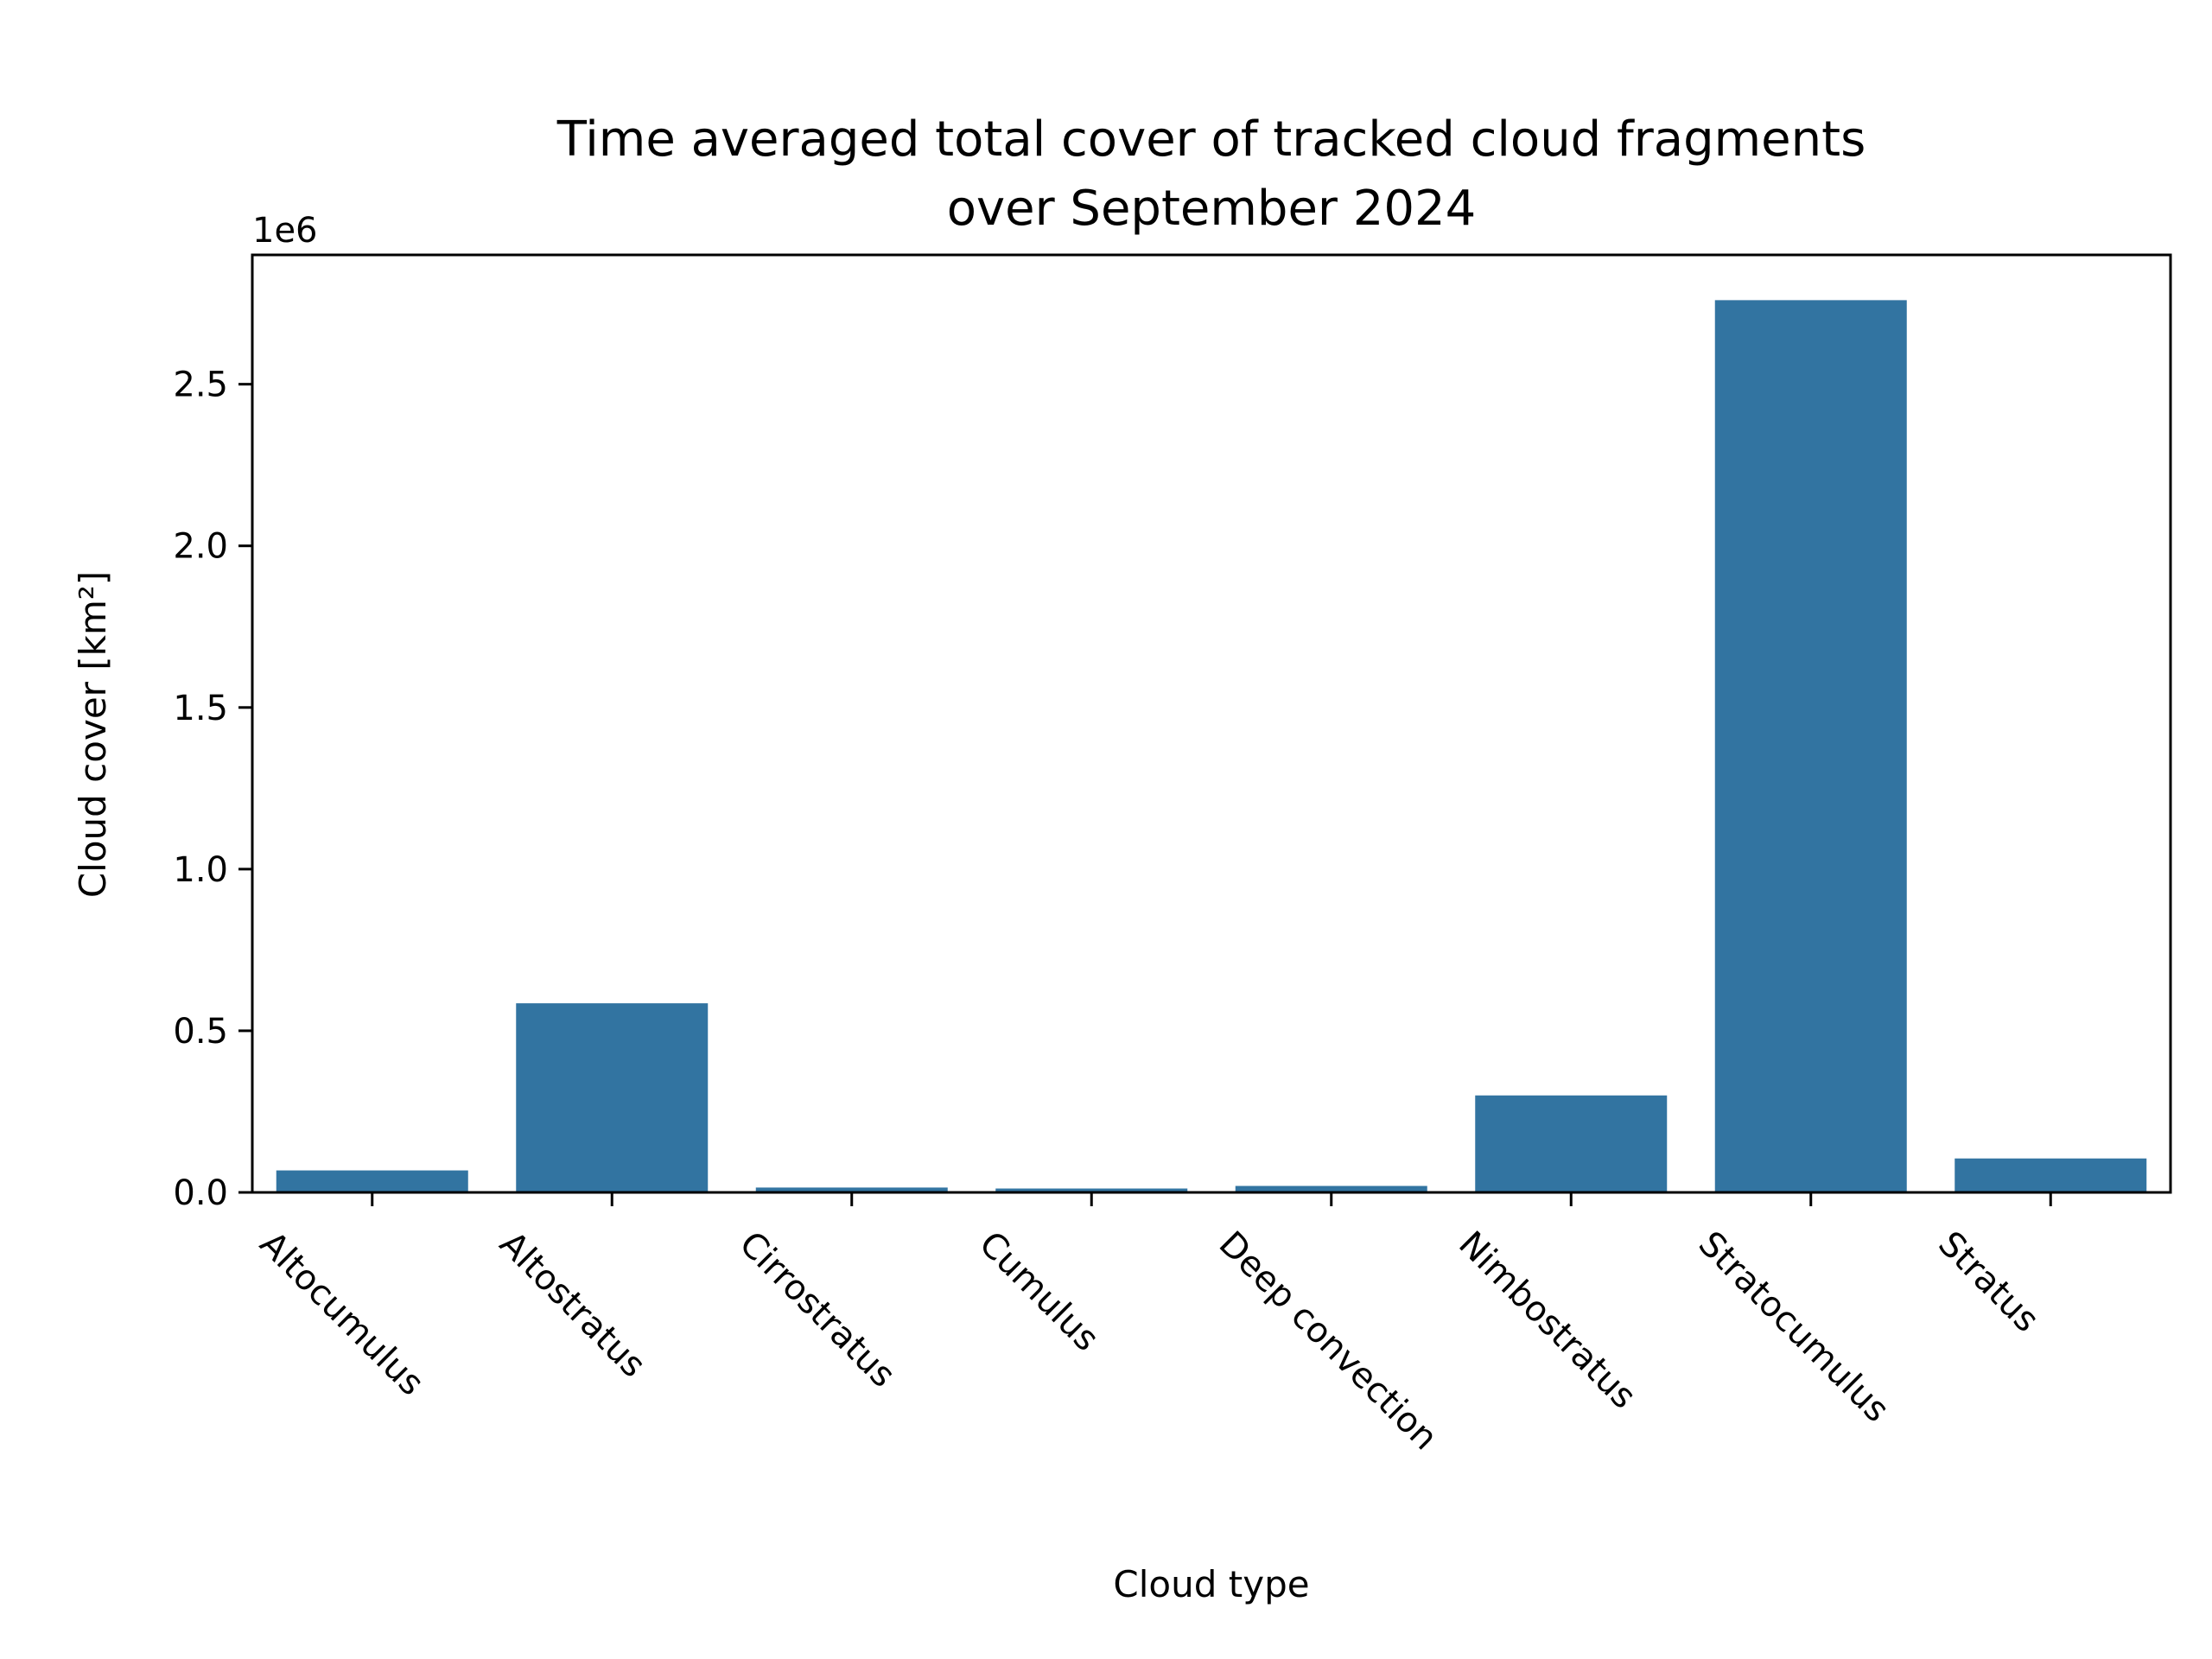 The image size is (2212, 1659). What do you see at coordinates (212, 789) in the screenshot?
I see `y-axis-ticks: 0.0 0.5 1.0 1.5 2.0 2.5` at bounding box center [212, 789].